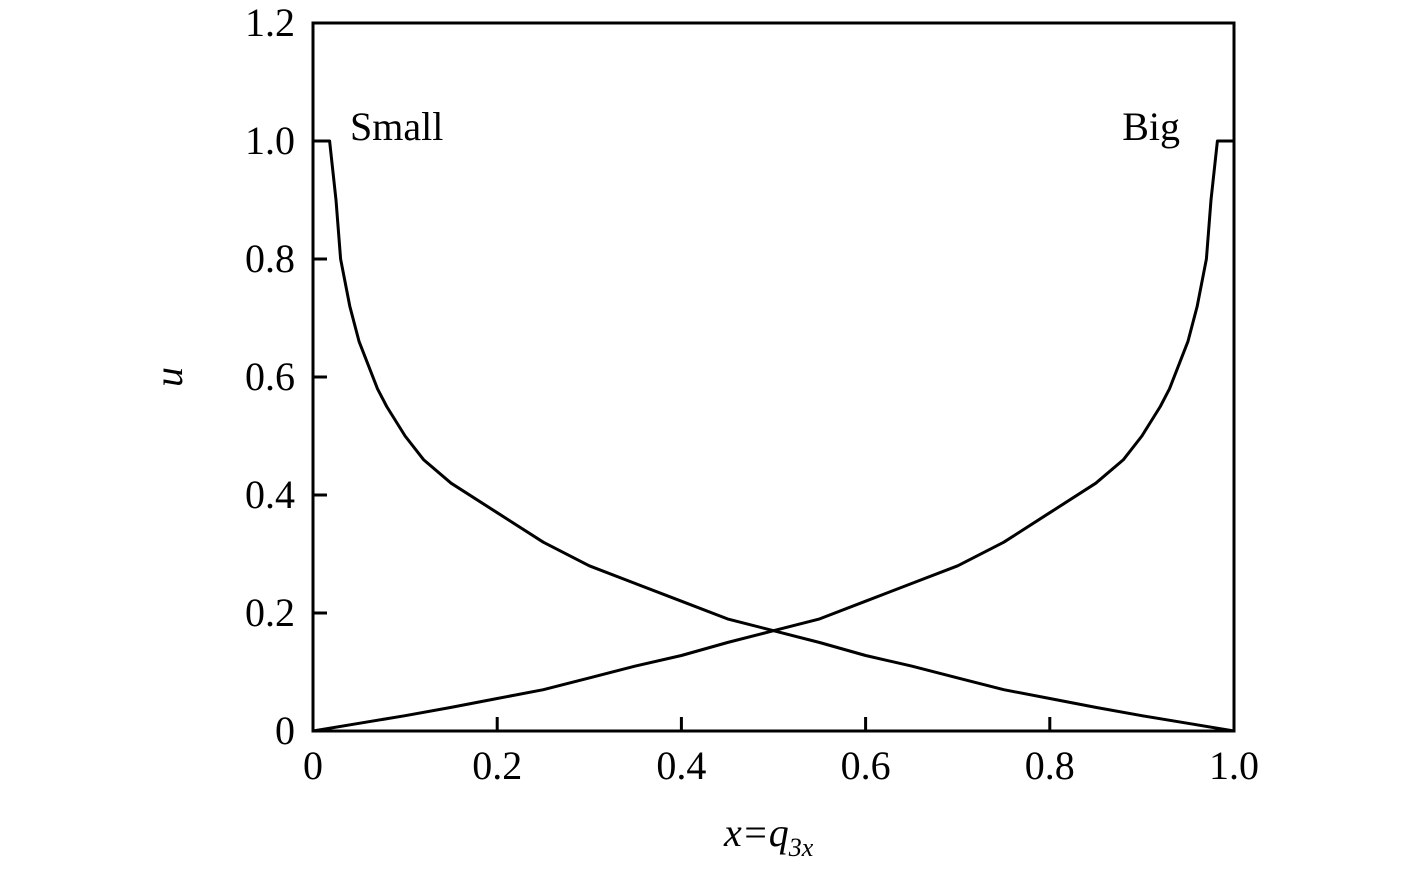 The height and width of the screenshot is (870, 1417). What do you see at coordinates (1050, 765) in the screenshot?
I see `x-tick-label: 0.8` at bounding box center [1050, 765].